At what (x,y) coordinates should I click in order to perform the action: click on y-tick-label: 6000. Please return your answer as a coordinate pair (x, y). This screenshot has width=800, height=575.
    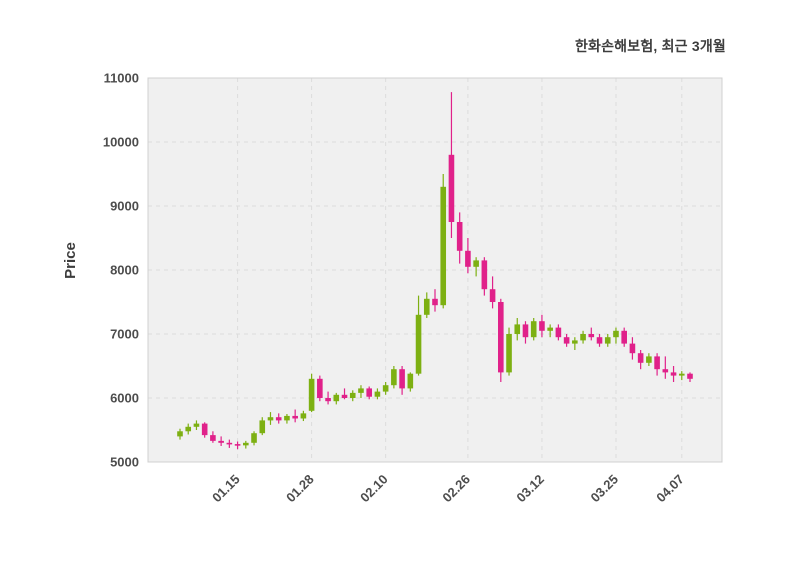
    Looking at the image, I should click on (124, 398).